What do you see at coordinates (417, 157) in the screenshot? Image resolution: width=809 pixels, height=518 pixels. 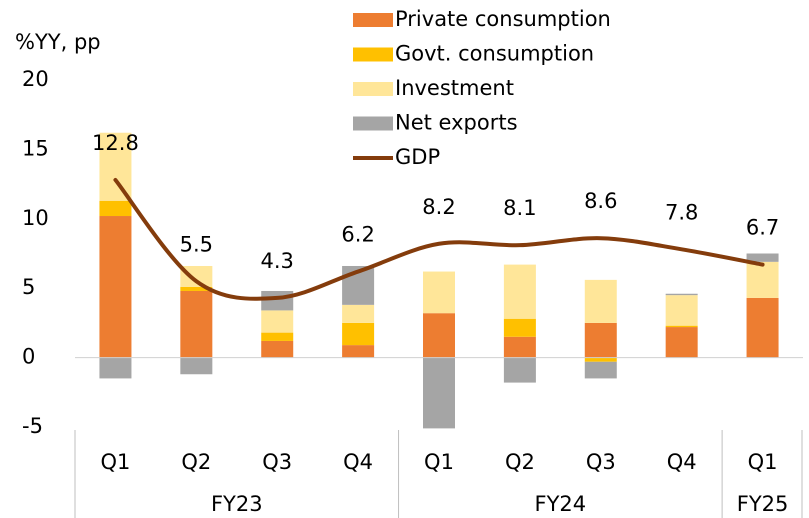 I see `legend-label: GDP` at bounding box center [417, 157].